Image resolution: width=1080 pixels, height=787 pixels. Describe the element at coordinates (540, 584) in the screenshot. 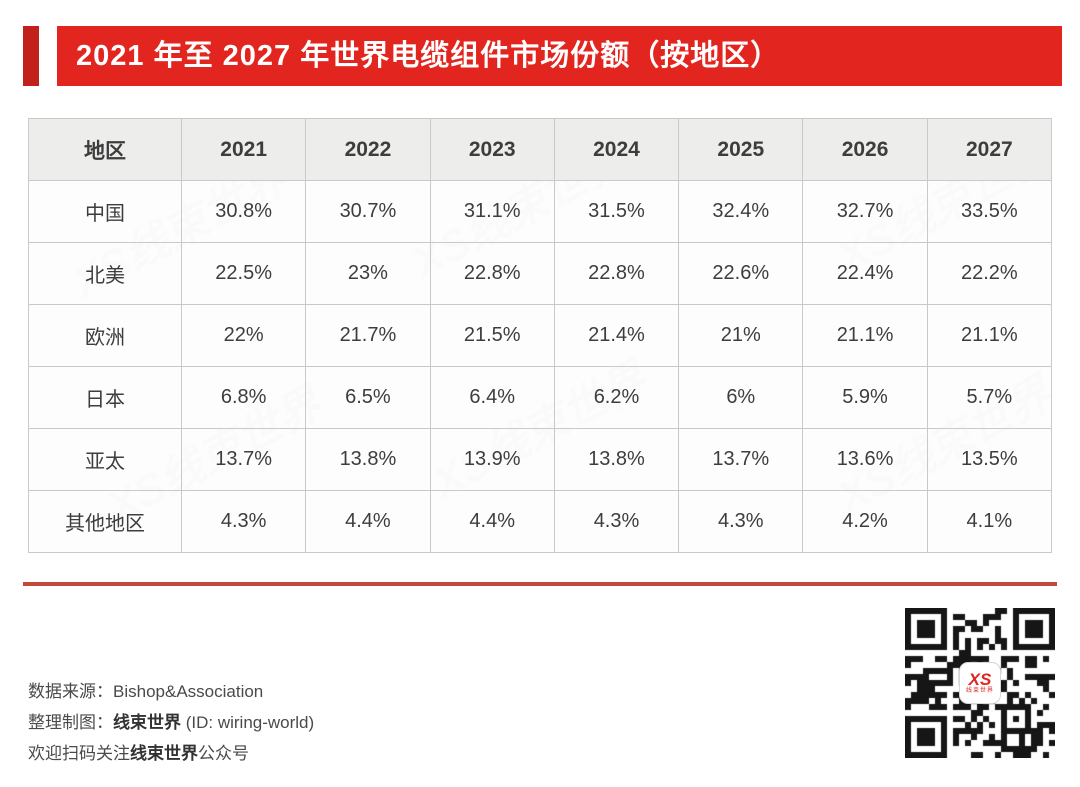

I see `separator-line` at that location.